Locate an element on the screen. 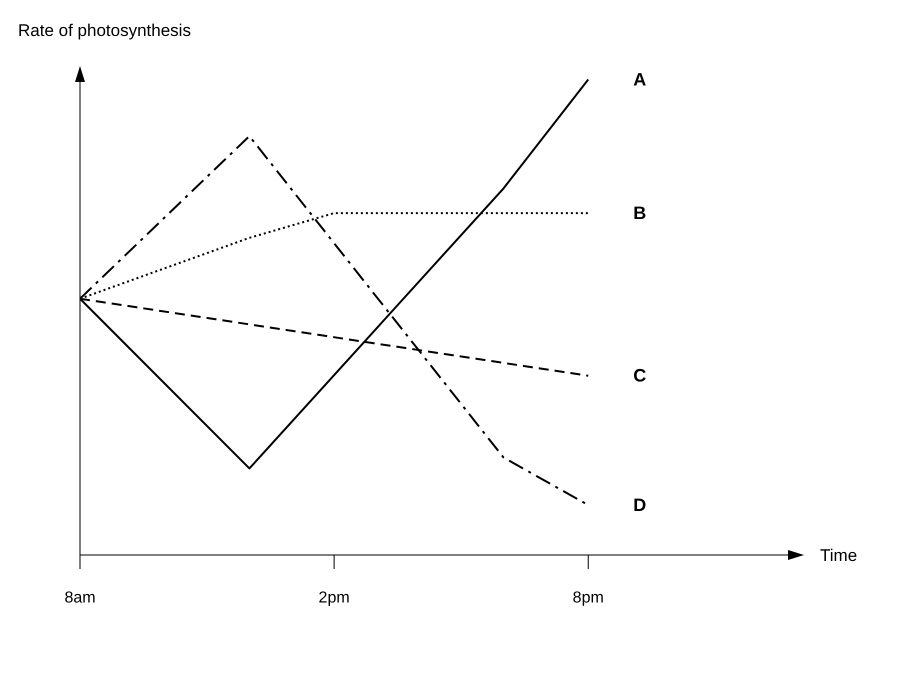 This screenshot has height=674, width=919. text: D is located at coordinates (639, 505).